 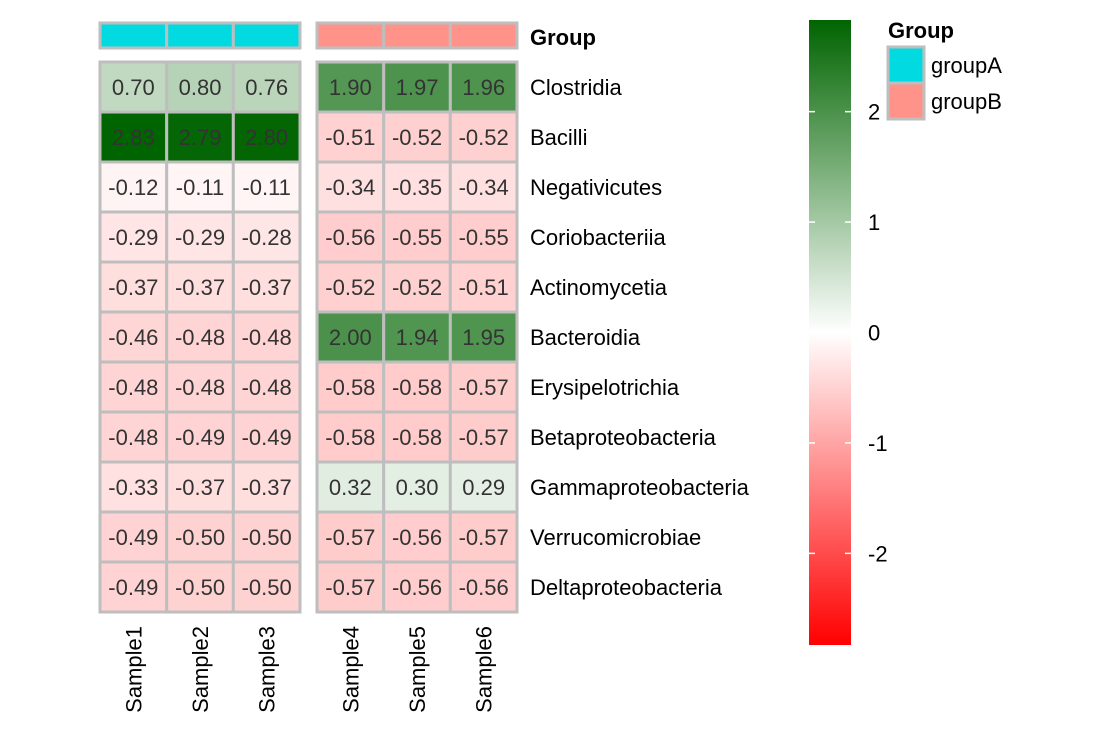 What do you see at coordinates (966, 101) in the screenshot?
I see `group-legend-label: groupB` at bounding box center [966, 101].